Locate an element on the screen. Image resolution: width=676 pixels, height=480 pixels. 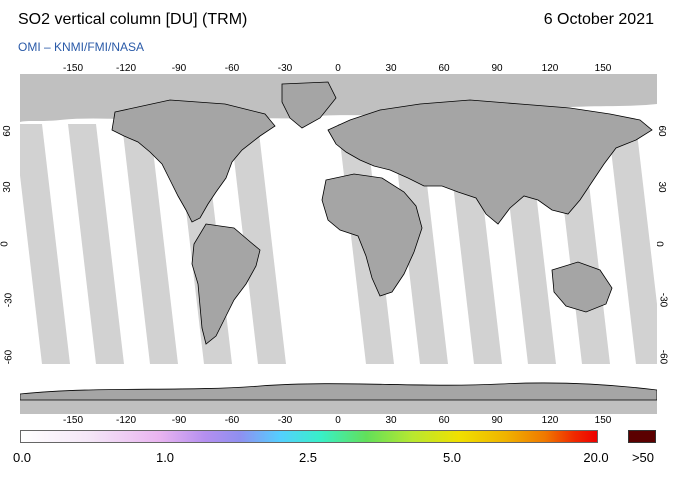
lon-tick-top: -60 is located at coordinates (232, 68).